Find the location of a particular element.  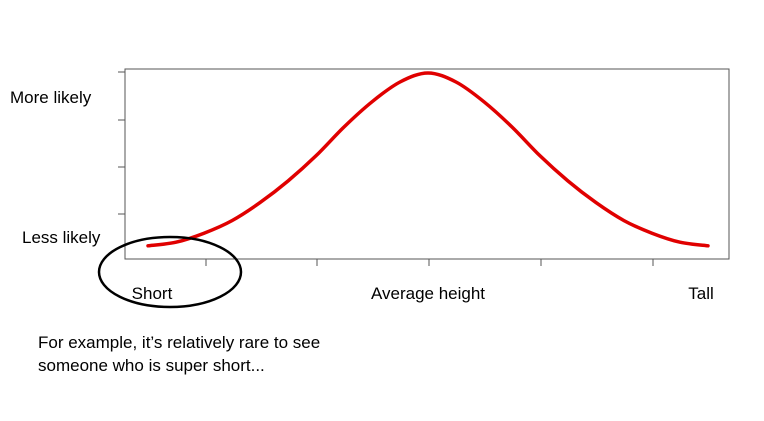

x-axis-ticks is located at coordinates (429, 262).